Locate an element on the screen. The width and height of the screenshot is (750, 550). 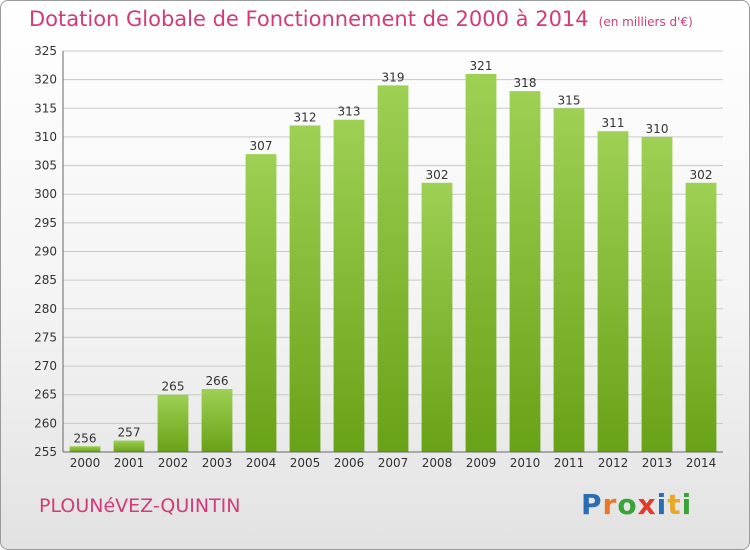
data-label: 319 is located at coordinates (393, 77).